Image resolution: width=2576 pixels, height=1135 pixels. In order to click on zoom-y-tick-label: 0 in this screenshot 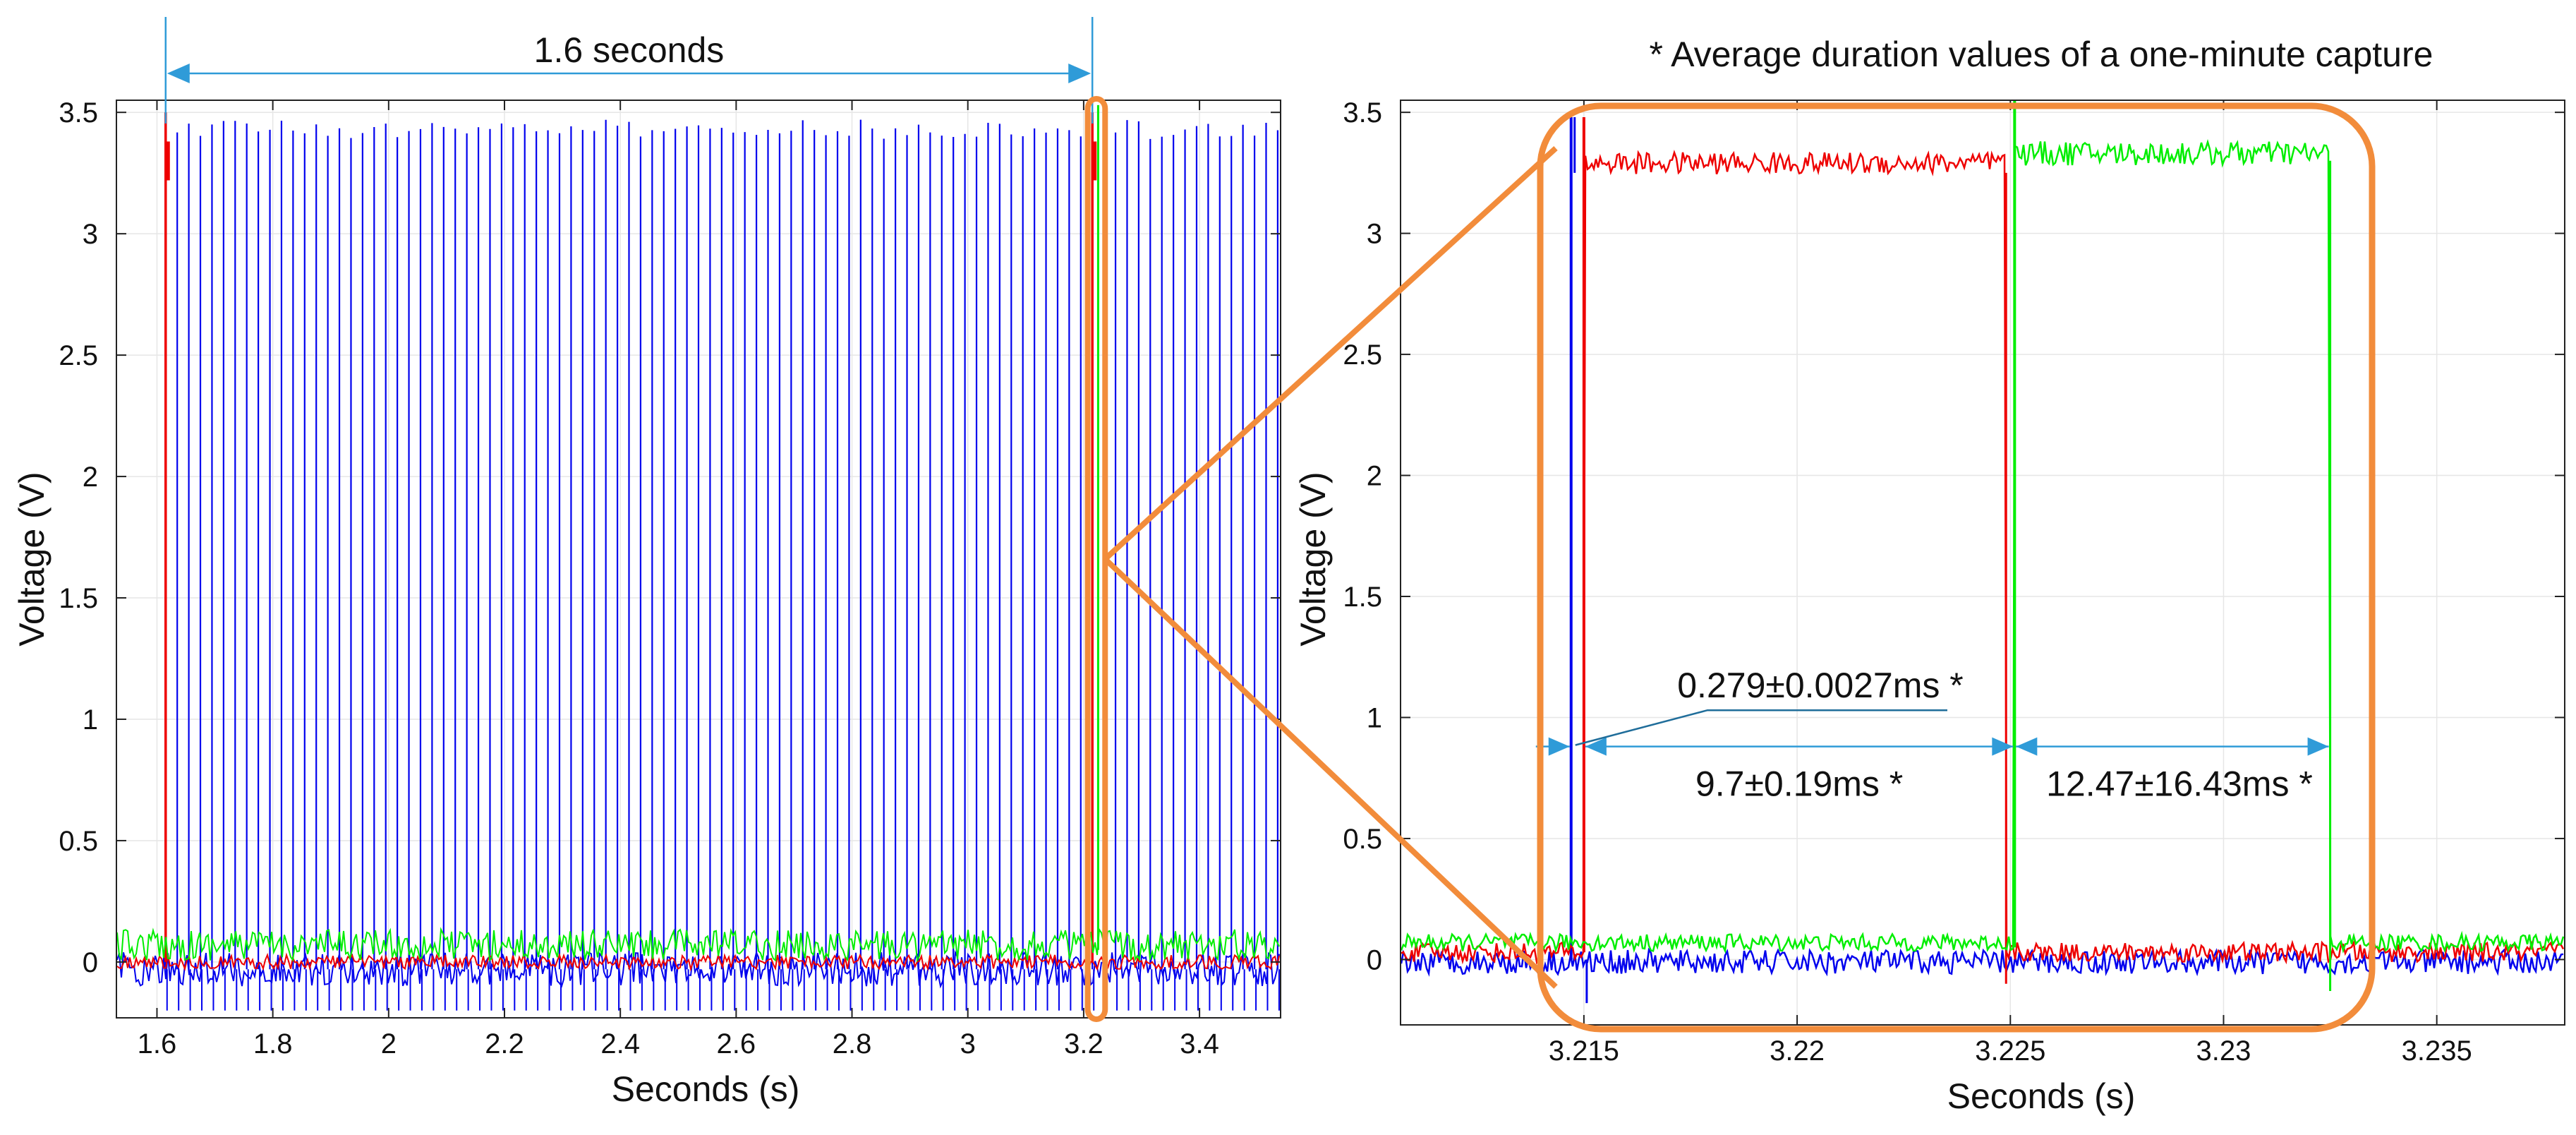, I will do `click(1375, 959)`.